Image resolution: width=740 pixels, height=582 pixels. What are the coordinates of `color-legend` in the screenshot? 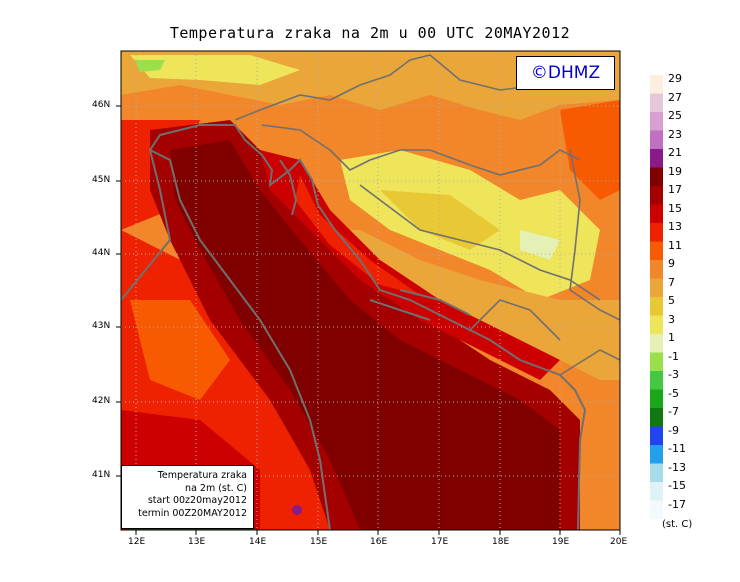 It's located at (656, 297).